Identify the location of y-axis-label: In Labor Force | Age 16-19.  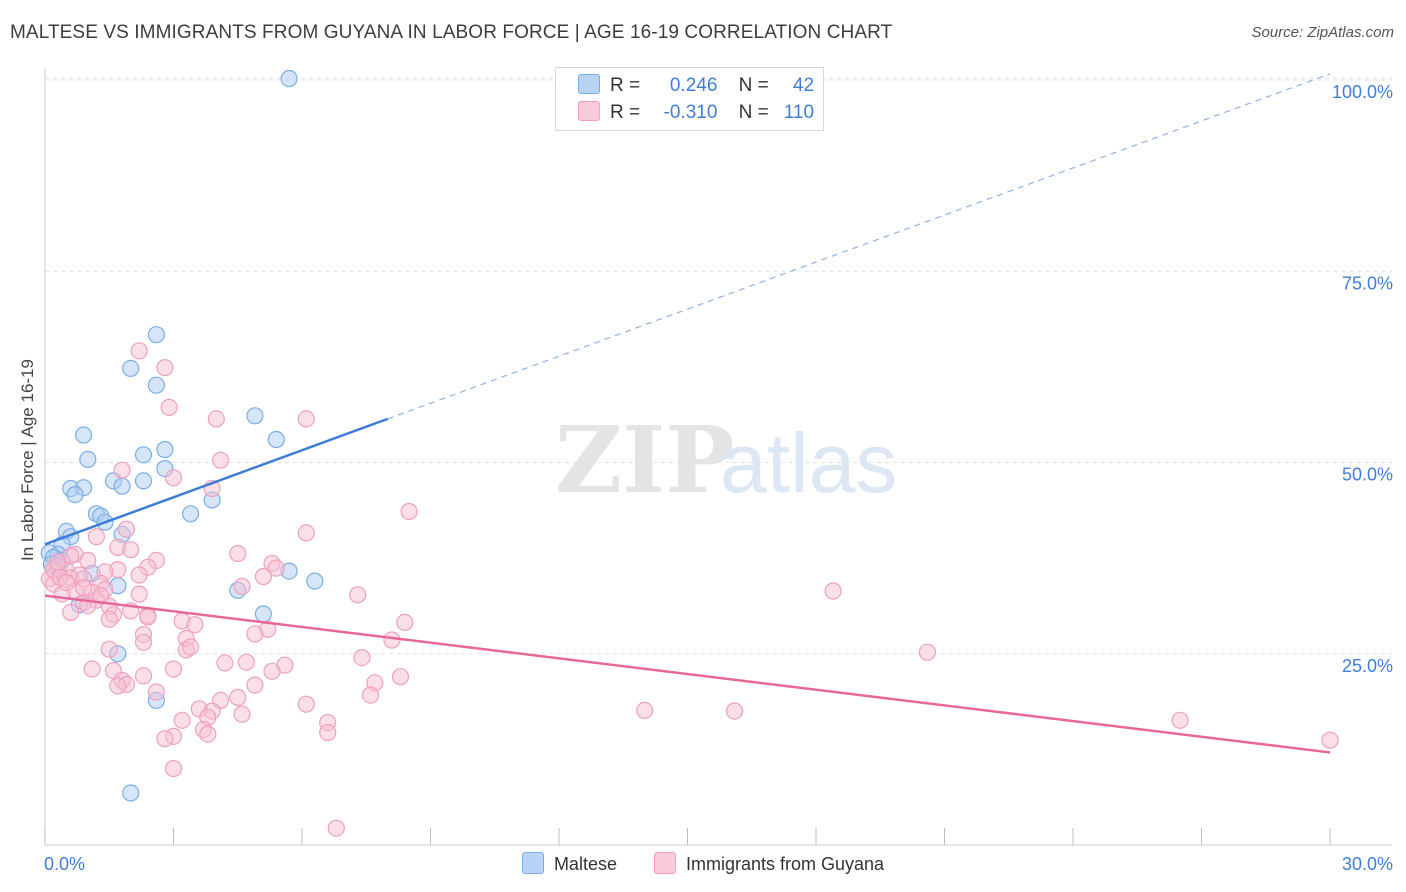
(27, 460).